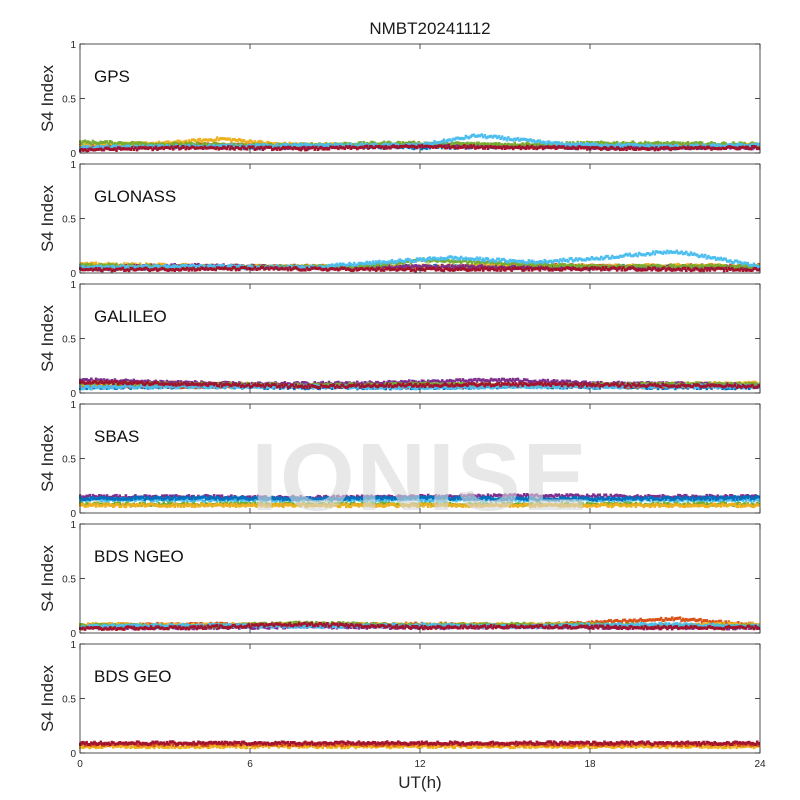  Describe the element at coordinates (47, 98) in the screenshot. I see `y-axis-label: S4 Index` at that location.